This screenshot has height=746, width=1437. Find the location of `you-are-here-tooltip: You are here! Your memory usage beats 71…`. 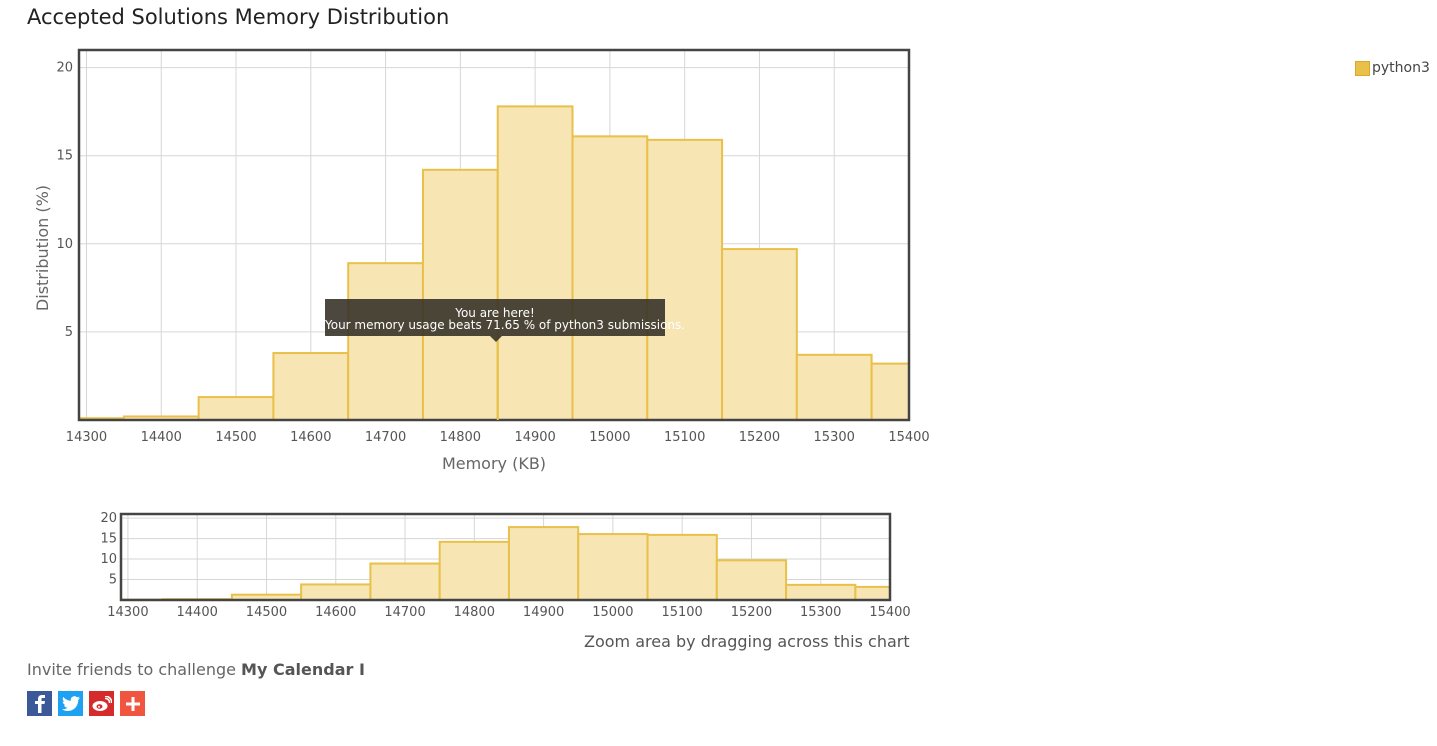

you-are-here-tooltip: You are here! Your memory usage beats 71… is located at coordinates (505, 320).